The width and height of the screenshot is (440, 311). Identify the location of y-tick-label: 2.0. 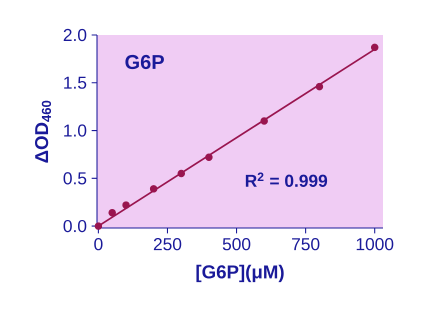
(75, 35).